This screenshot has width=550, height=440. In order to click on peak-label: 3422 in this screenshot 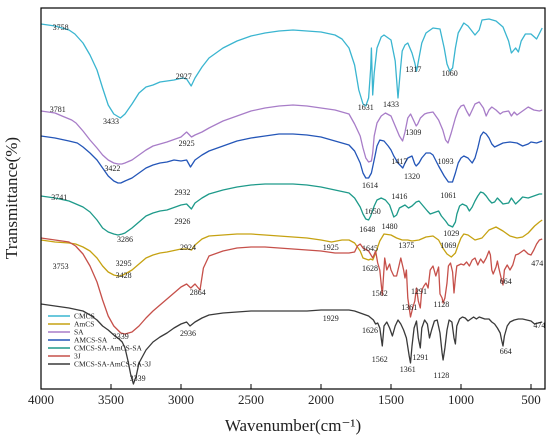, I will do `click(112, 168)`.